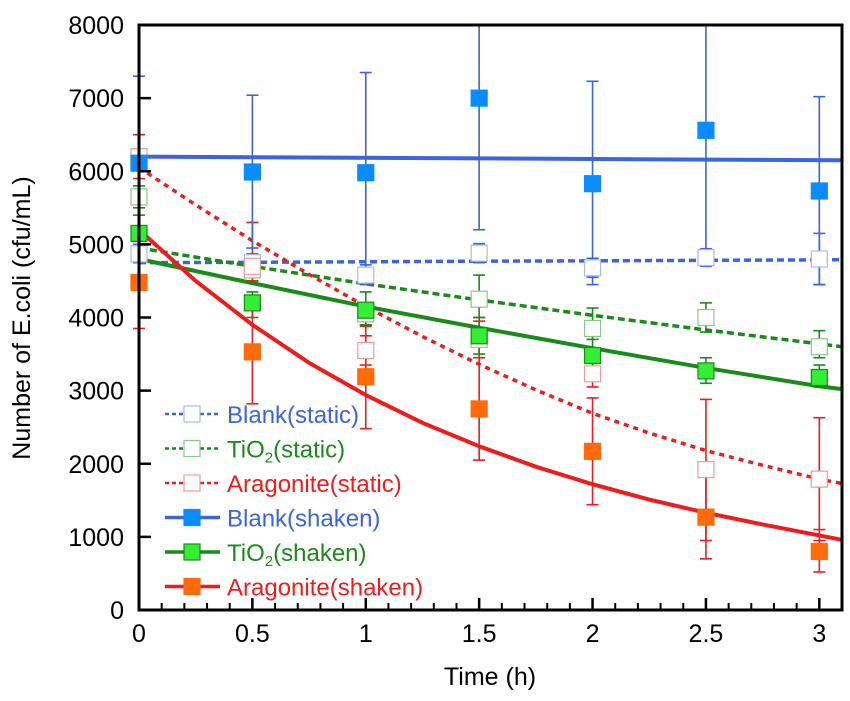 The image size is (850, 701). I want to click on legend-label-aragonite-shaken: Aragonite(shaken), so click(325, 588).